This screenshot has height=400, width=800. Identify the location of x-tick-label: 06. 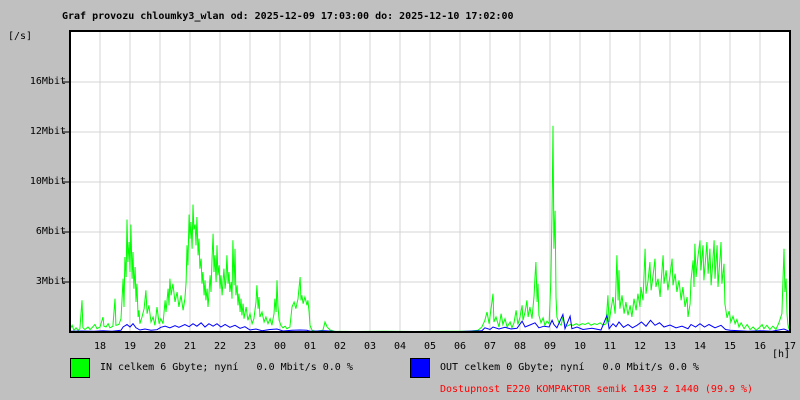
(460, 346).